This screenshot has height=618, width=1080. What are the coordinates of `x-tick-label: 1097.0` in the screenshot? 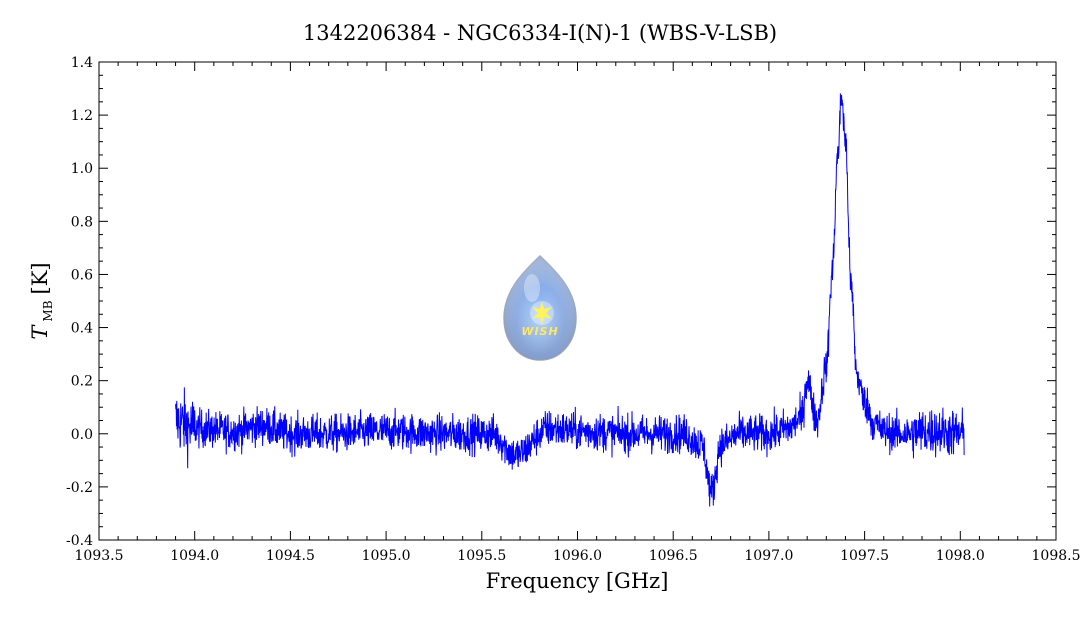 It's located at (768, 556).